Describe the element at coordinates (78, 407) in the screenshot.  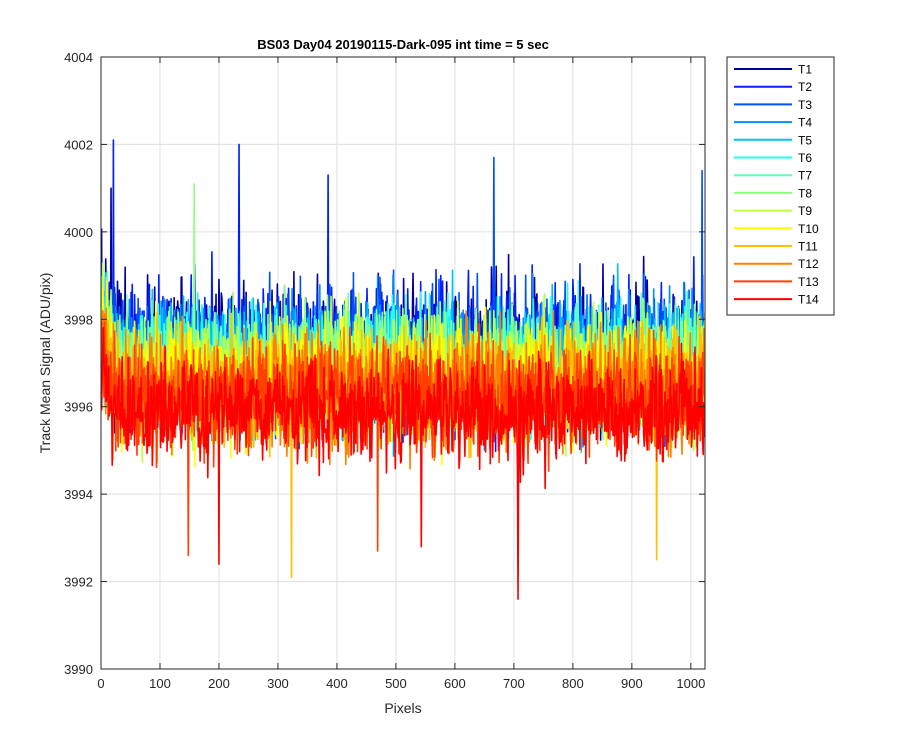
I see `y-tick-label: 3996` at that location.